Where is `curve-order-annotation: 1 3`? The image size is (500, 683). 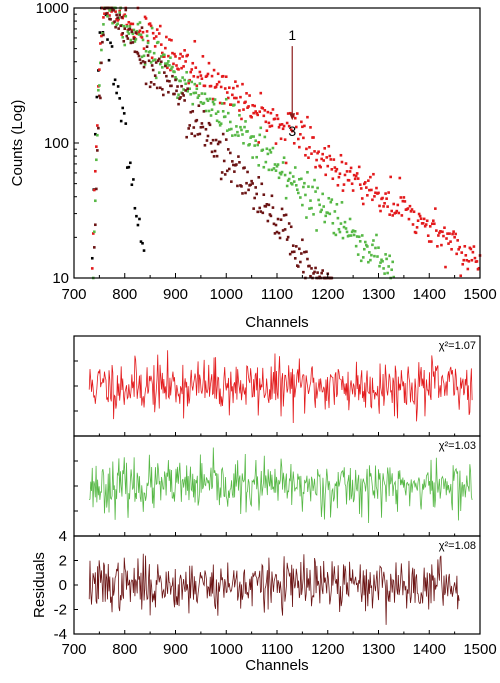 curve-order-annotation: 1 3 is located at coordinates (292, 83).